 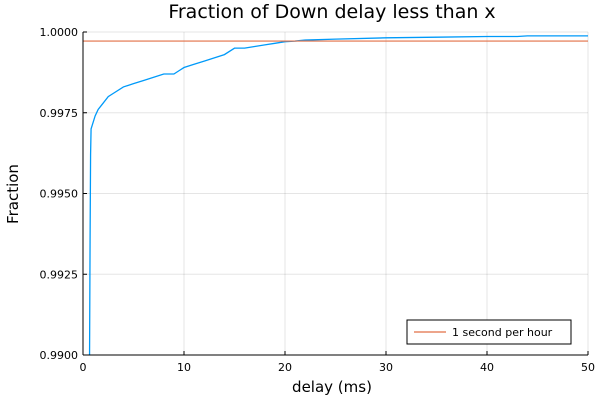 I want to click on y-axis-label: Fraction, so click(x=13, y=194).